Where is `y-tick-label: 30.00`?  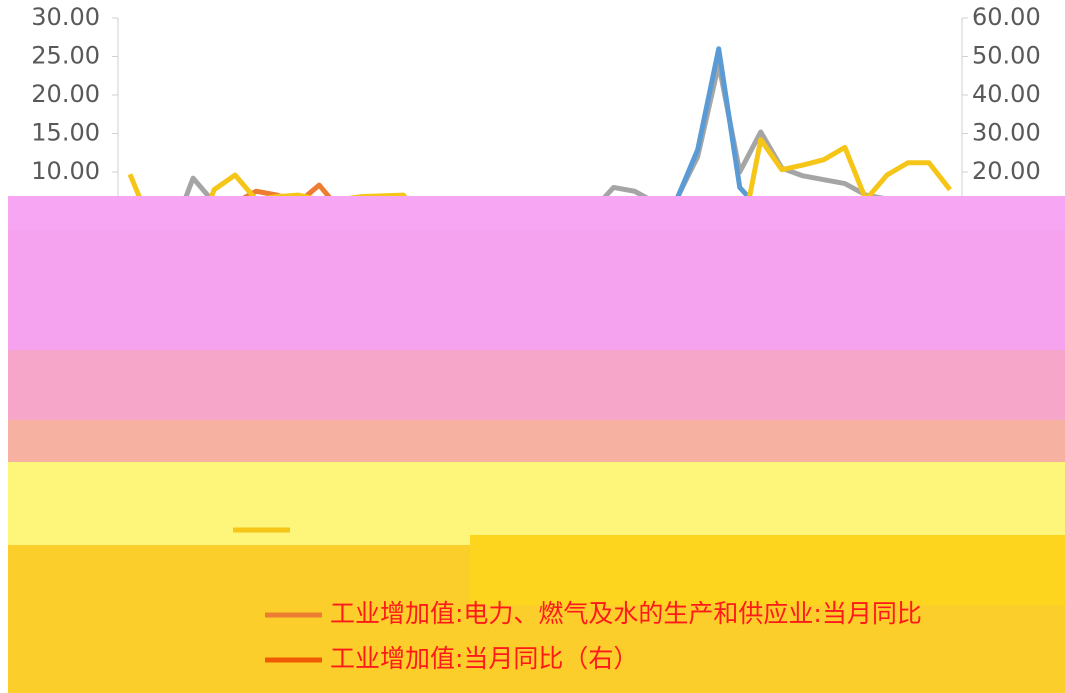
y-tick-label: 30.00 is located at coordinates (65, 17).